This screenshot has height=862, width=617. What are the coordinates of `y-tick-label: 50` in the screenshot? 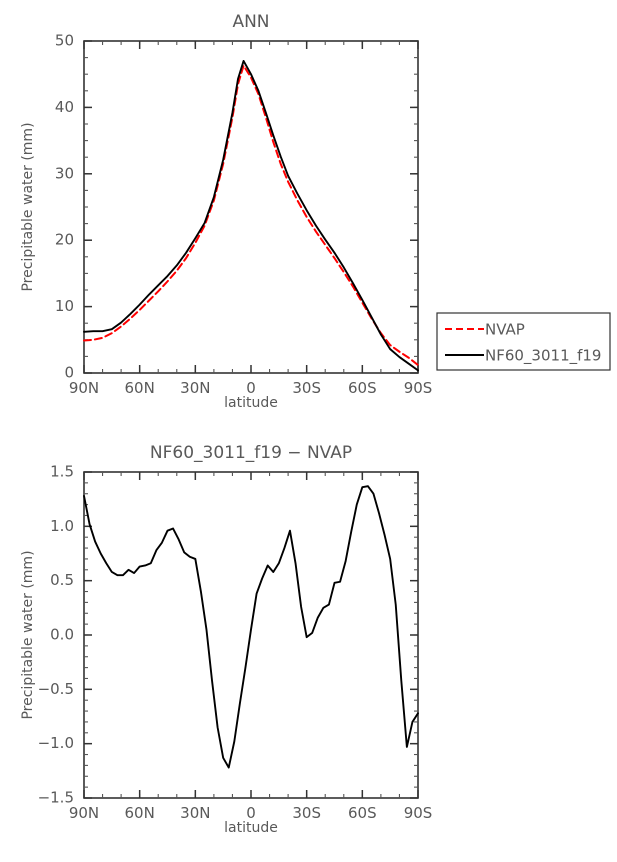 It's located at (64, 41).